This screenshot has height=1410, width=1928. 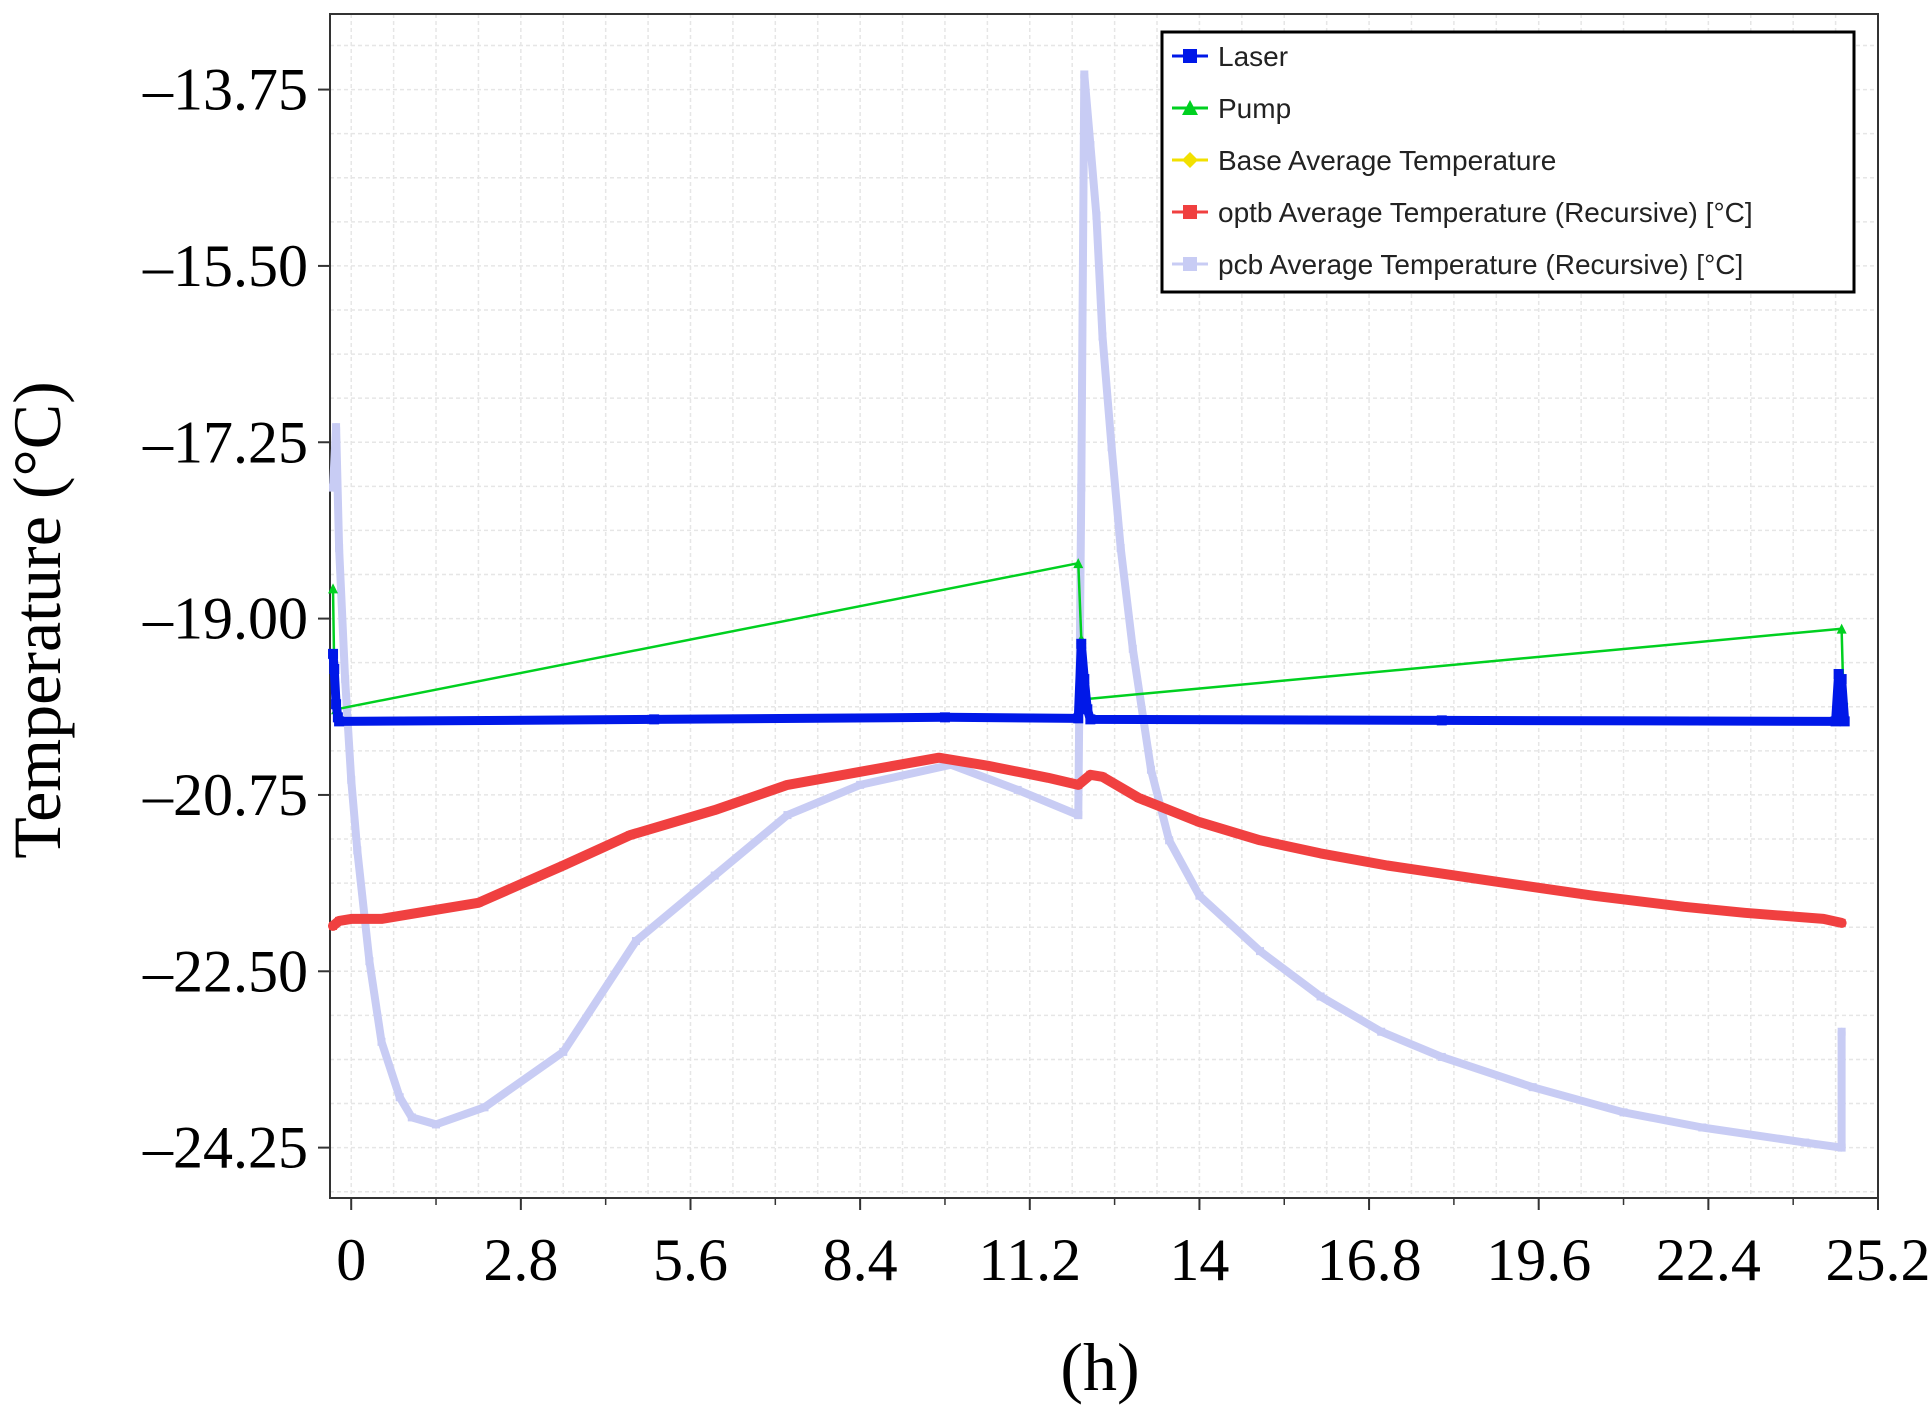 I want to click on x-tick-label: 25.2, so click(x=1877, y=1260).